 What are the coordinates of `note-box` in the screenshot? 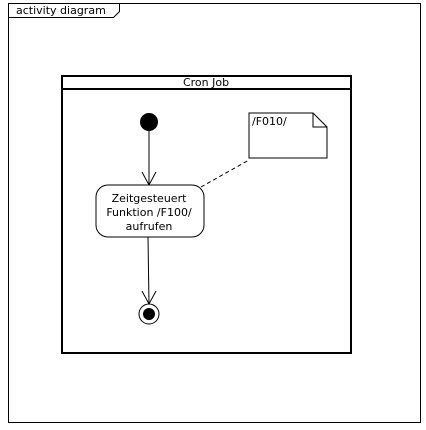 It's located at (288, 135).